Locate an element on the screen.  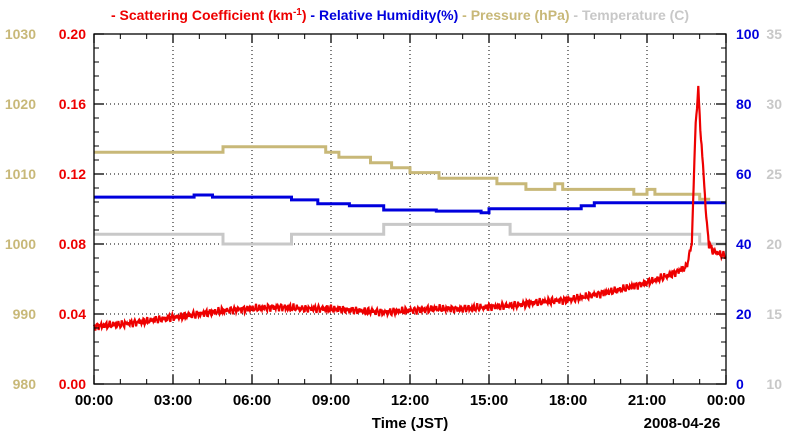
x-tick-label: 03:00 is located at coordinates (173, 400).